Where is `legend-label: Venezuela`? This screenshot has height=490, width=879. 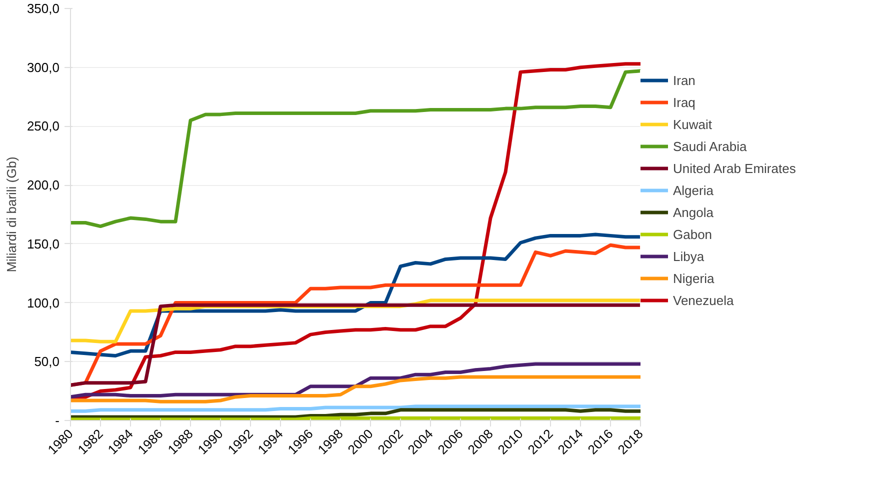
legend-label: Venezuela is located at coordinates (703, 300).